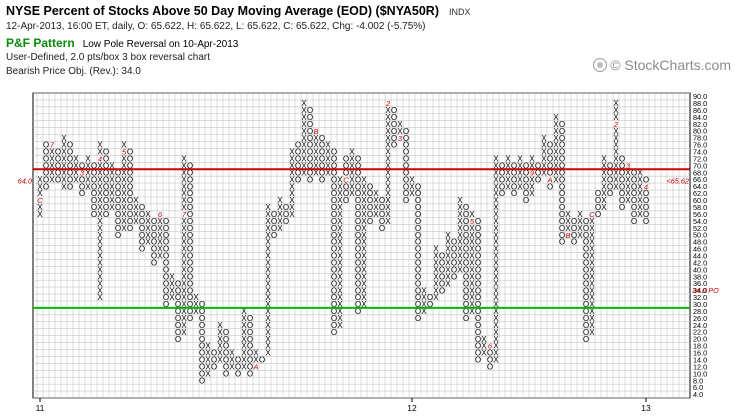  I want to click on y-tick-label: 80.0, so click(700, 131).